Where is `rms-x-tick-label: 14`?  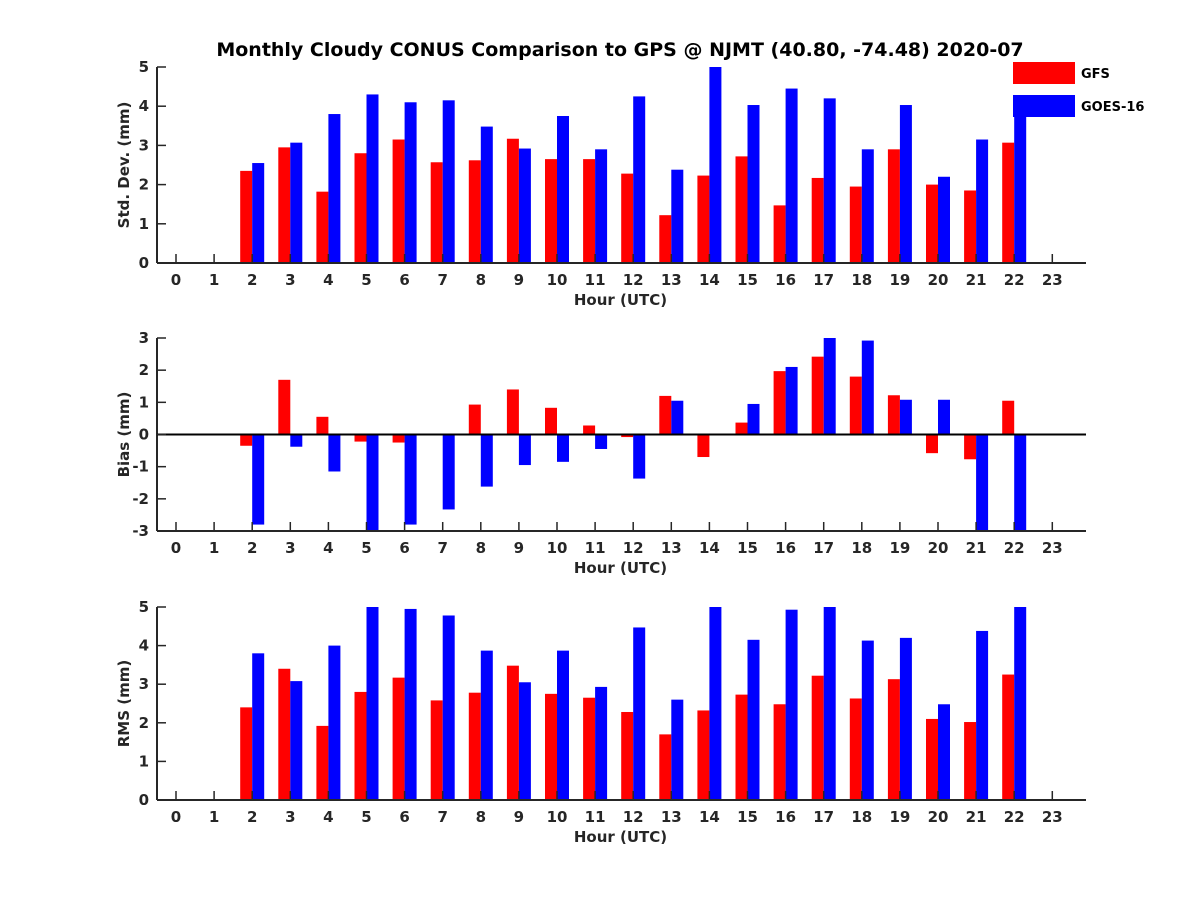
rms-x-tick-label: 14 is located at coordinates (709, 817).